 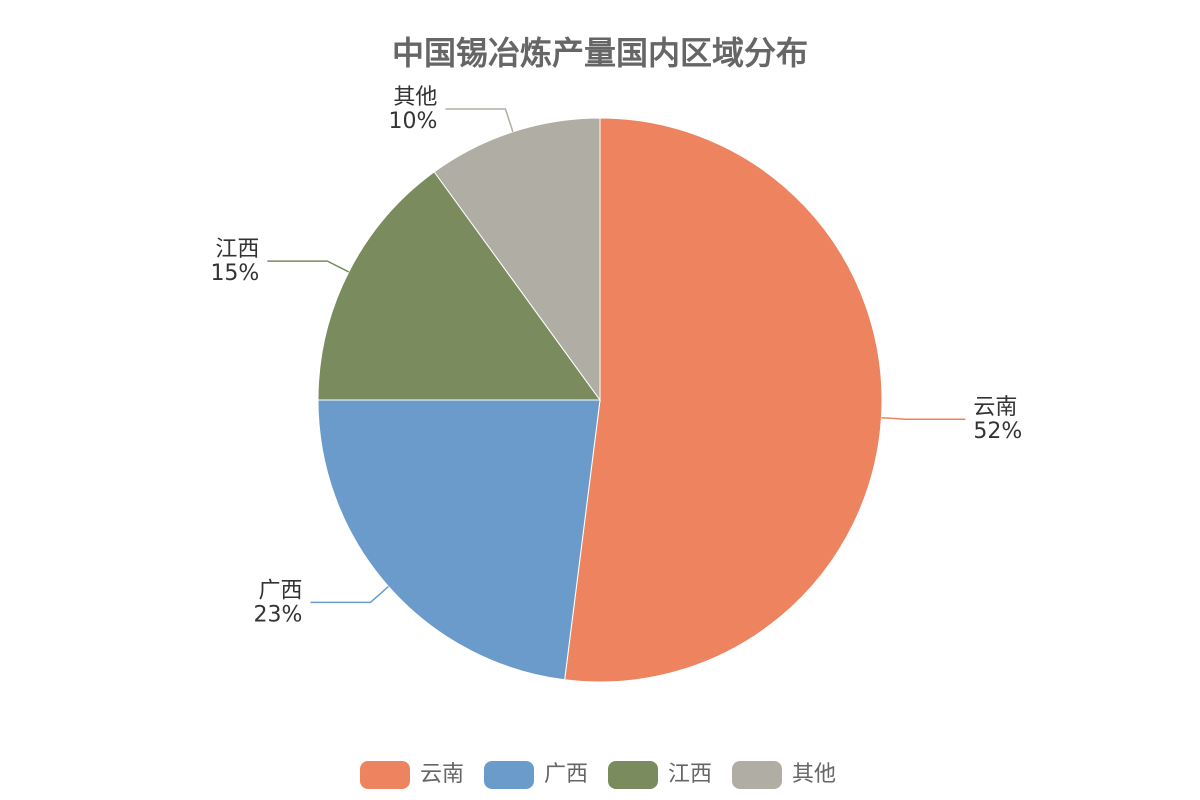 I want to click on legend-label: 云南, so click(x=442, y=774).